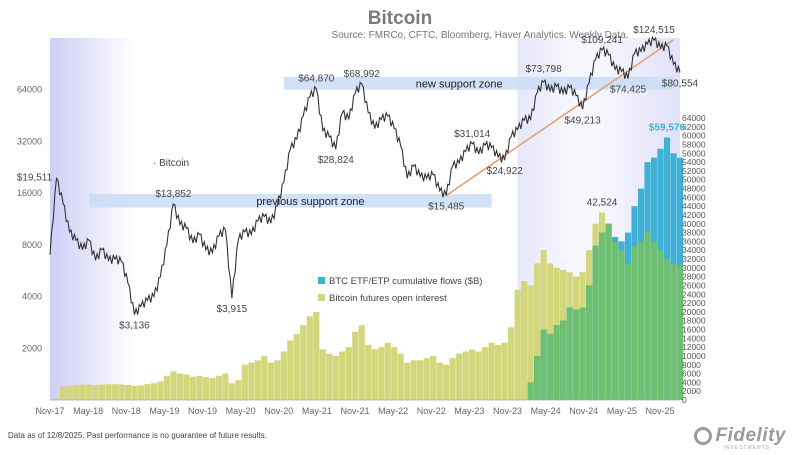 This screenshot has height=455, width=800. Describe the element at coordinates (469, 411) in the screenshot. I see `x-axis-tick-label: May-23` at that location.